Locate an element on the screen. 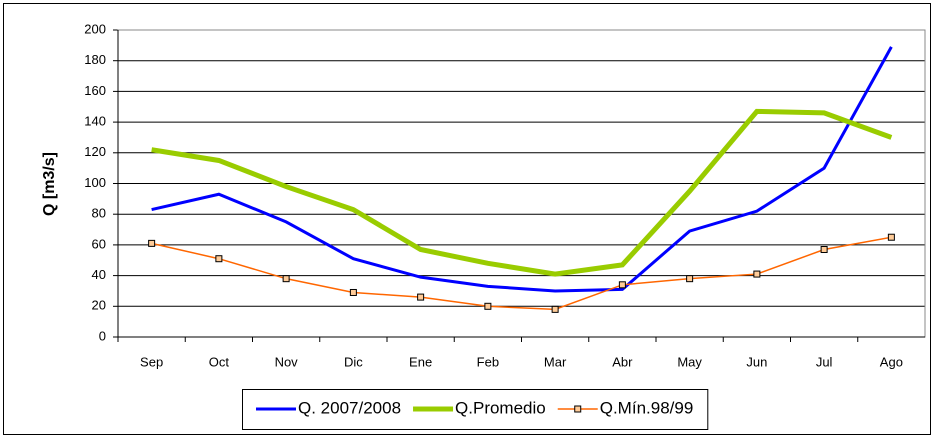 The height and width of the screenshot is (439, 935). legend-marker is located at coordinates (578, 409).